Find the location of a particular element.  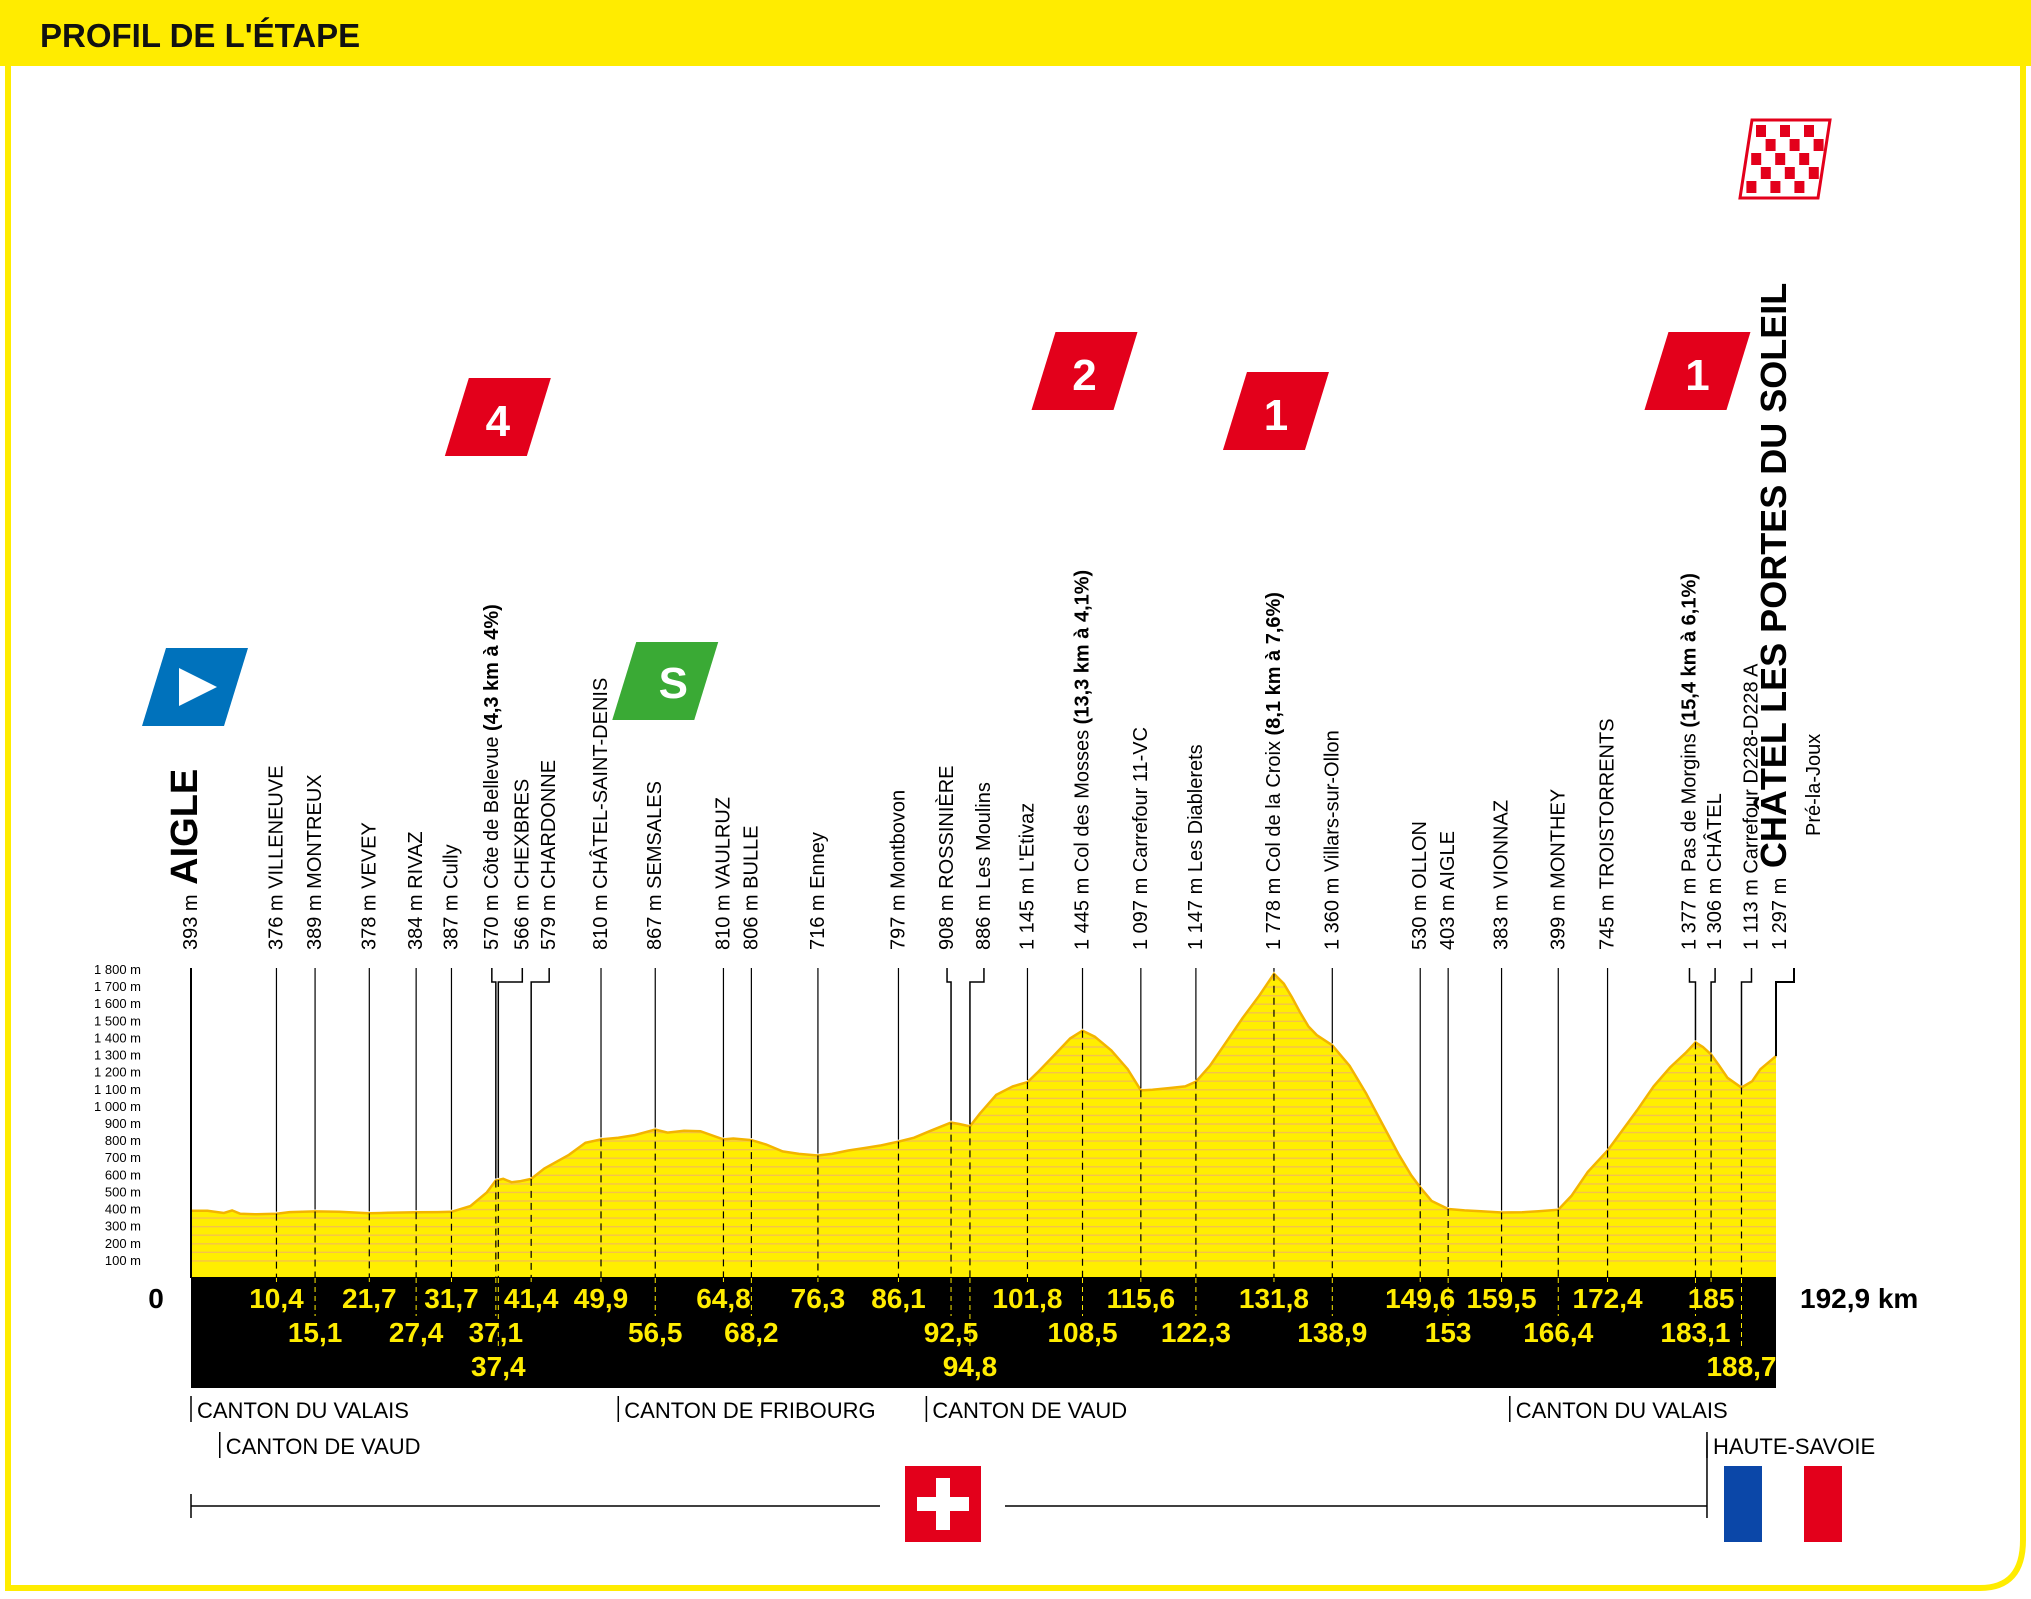

waypoint-altitude: 810 m is located at coordinates (601, 919).